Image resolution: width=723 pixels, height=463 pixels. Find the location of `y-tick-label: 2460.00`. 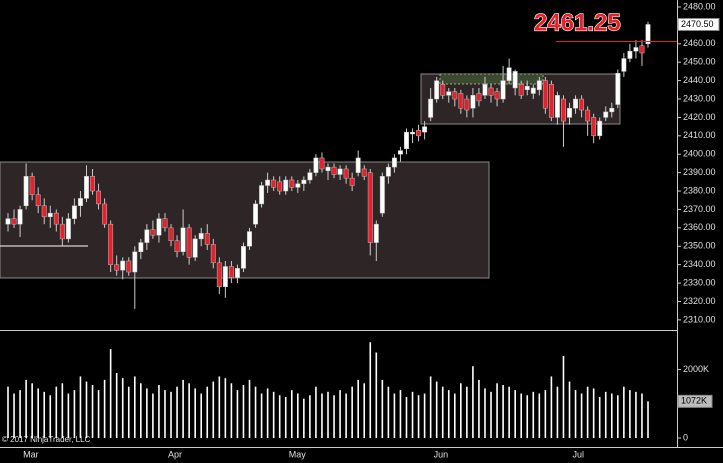

y-tick-label: 2460.00 is located at coordinates (699, 43).